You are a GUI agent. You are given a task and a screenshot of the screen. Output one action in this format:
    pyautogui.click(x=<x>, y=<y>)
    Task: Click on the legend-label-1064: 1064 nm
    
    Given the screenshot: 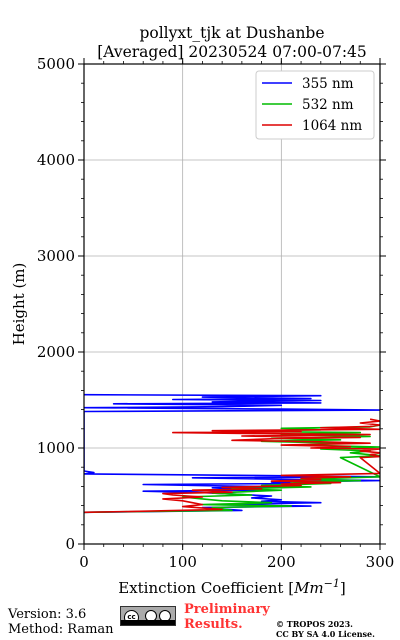 What is the action you would take?
    pyautogui.click(x=332, y=126)
    